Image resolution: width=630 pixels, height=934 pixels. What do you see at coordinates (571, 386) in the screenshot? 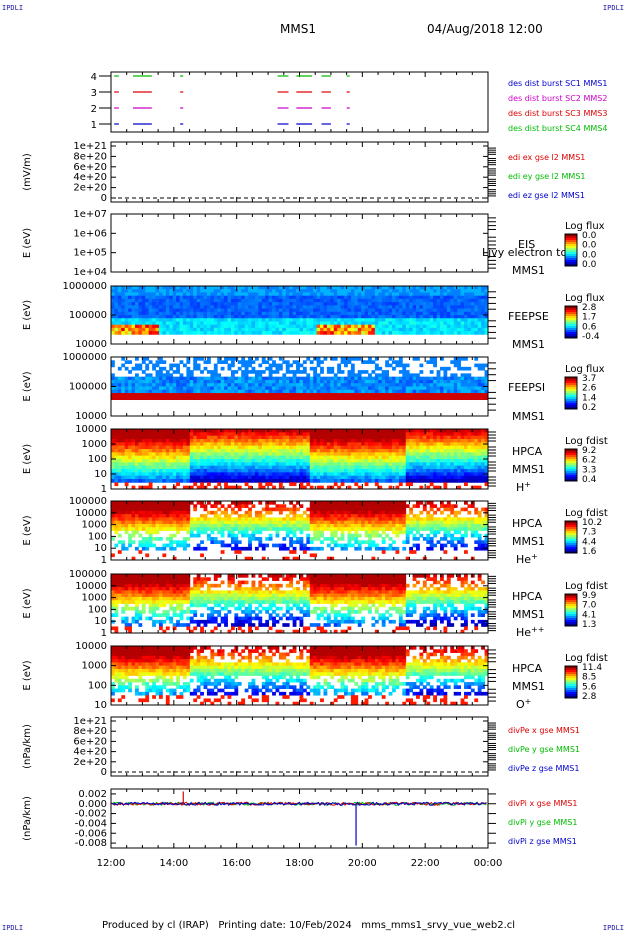
I see `colorbar-cell` at bounding box center [571, 386].